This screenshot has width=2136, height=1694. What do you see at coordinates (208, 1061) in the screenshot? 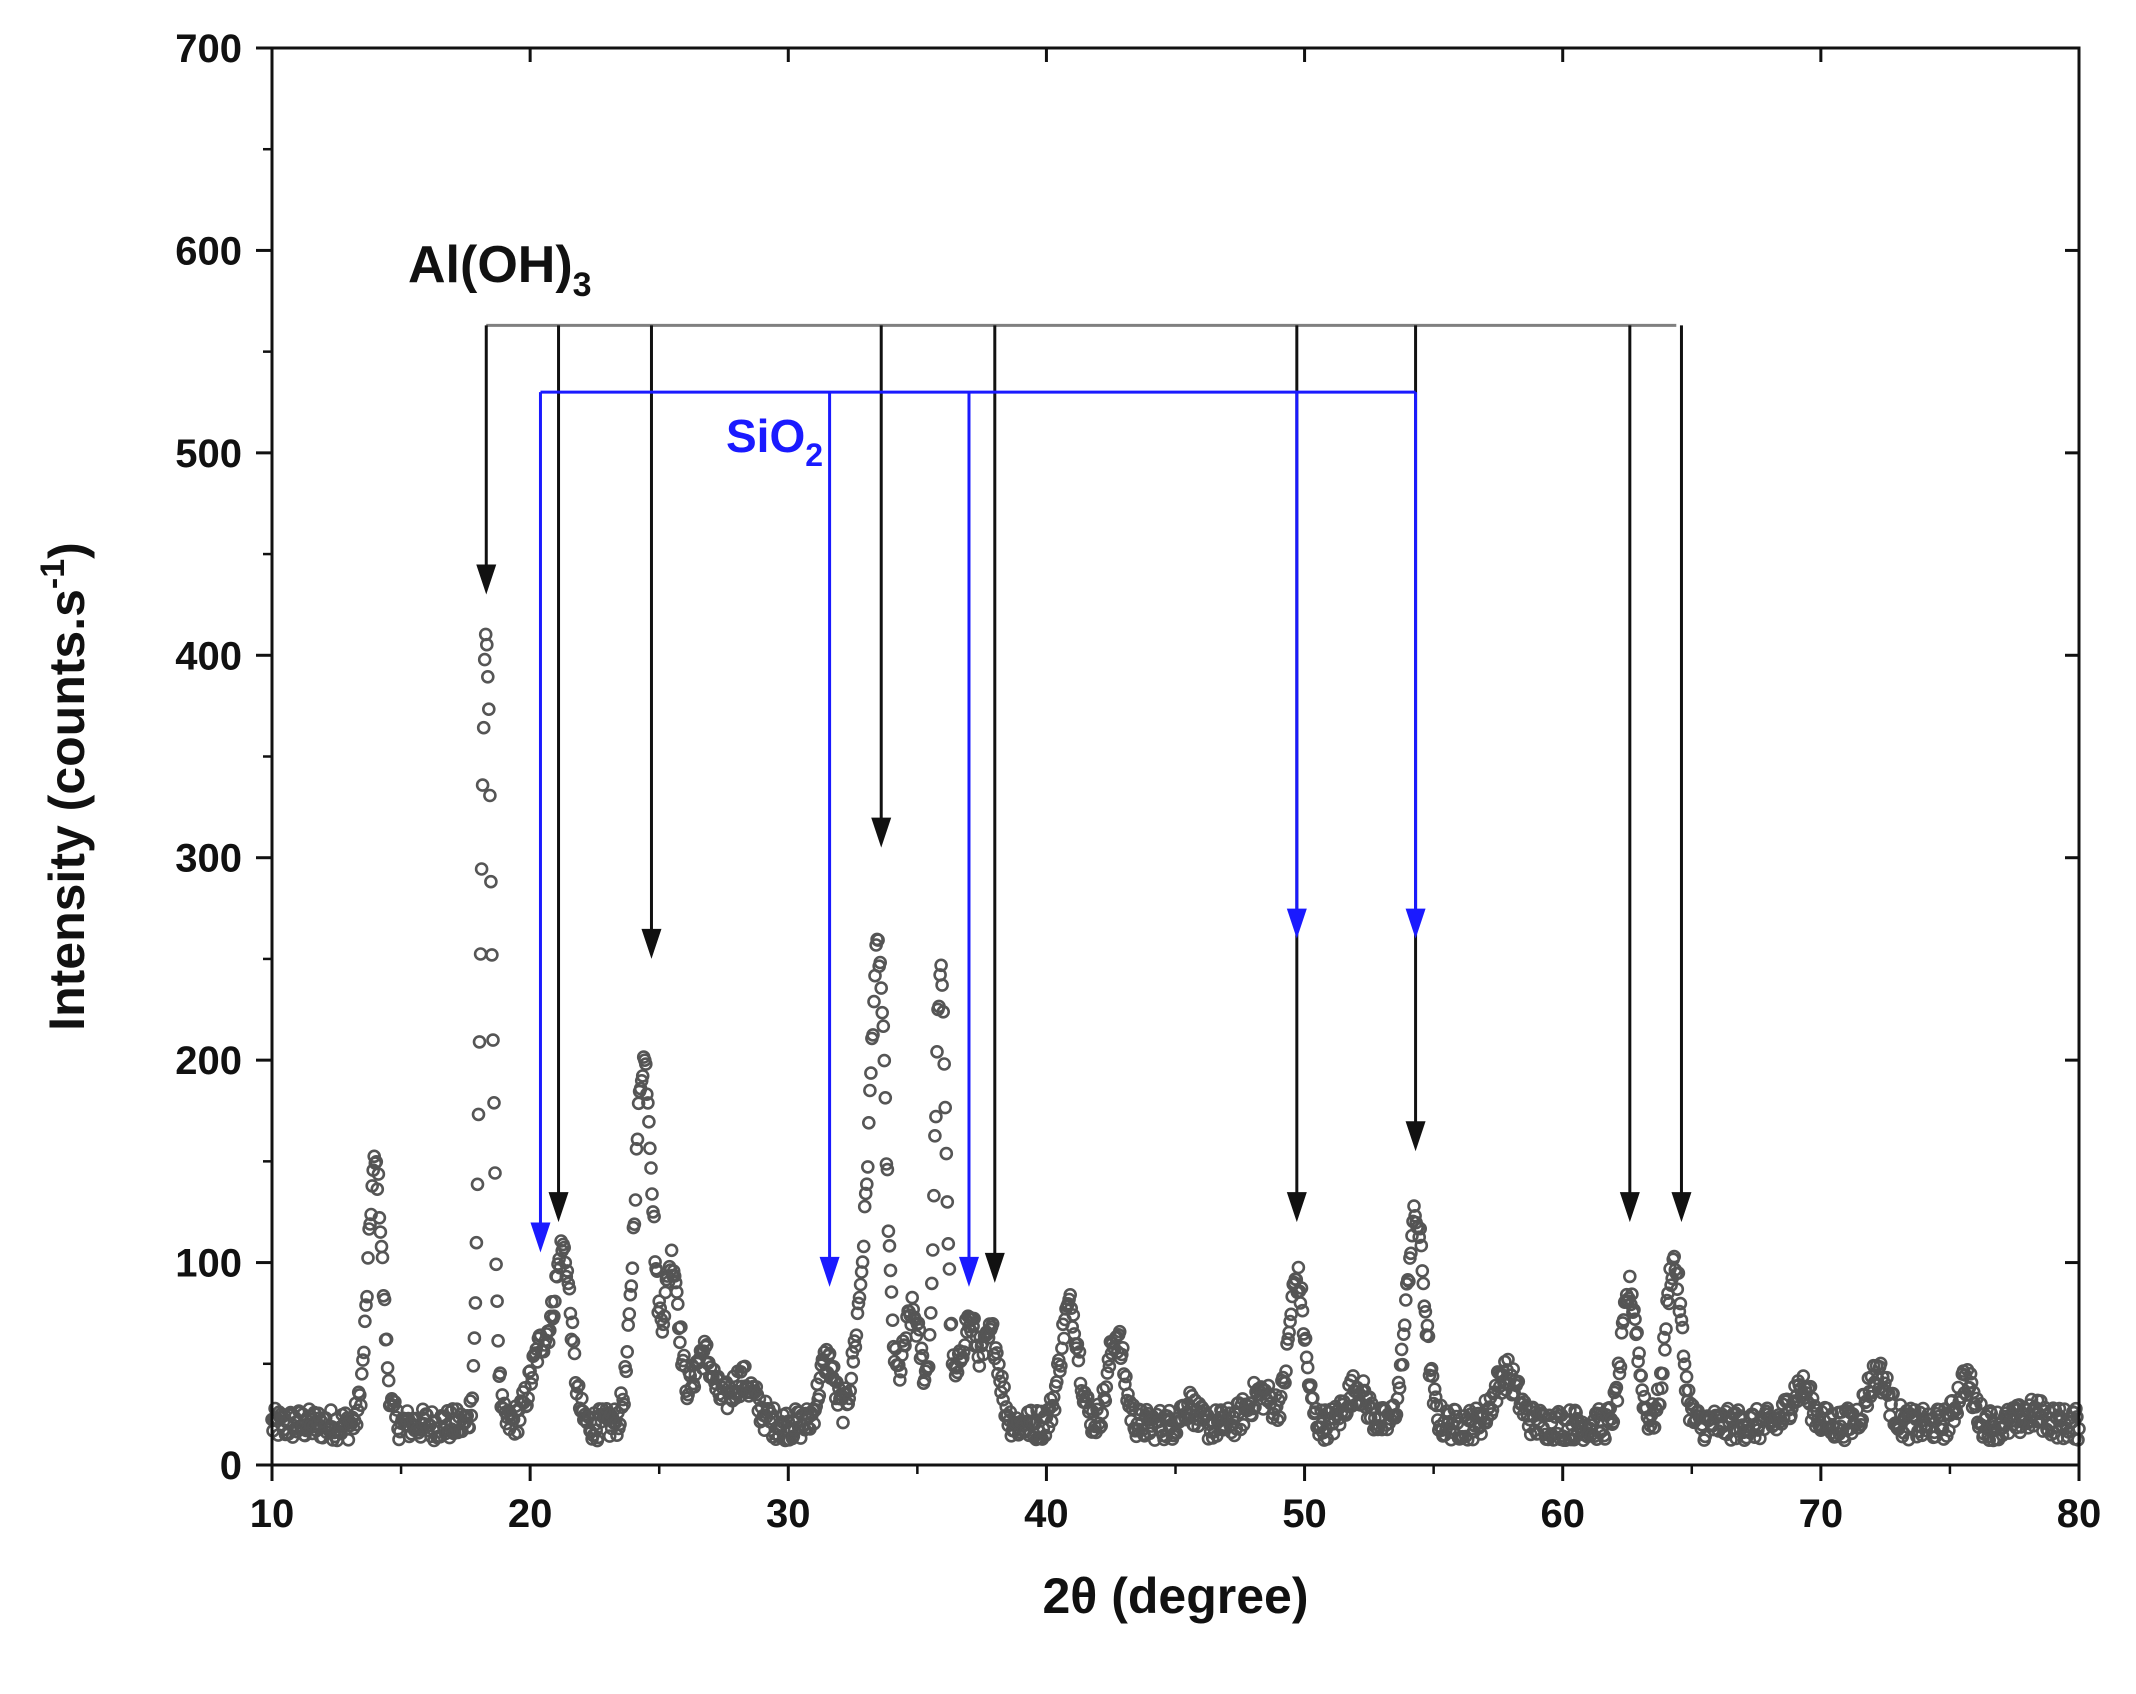
I see `y-tick-label: 200` at bounding box center [208, 1061].